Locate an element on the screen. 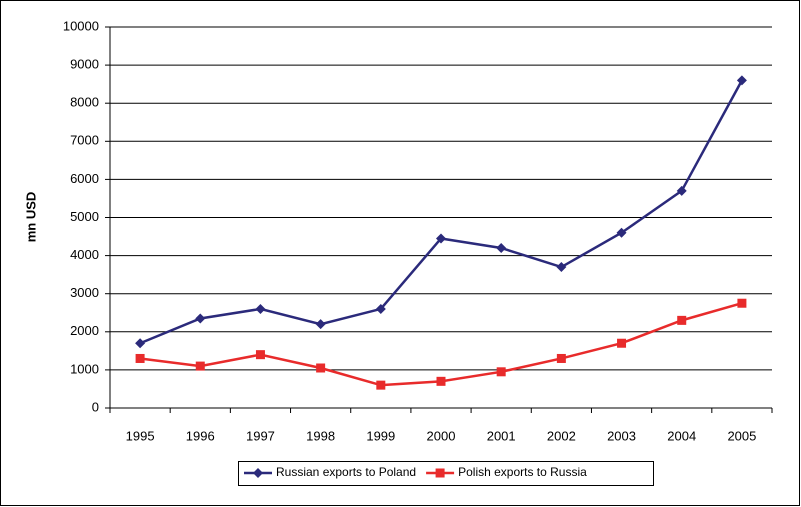  x-tick-label: 1999 is located at coordinates (380, 435).